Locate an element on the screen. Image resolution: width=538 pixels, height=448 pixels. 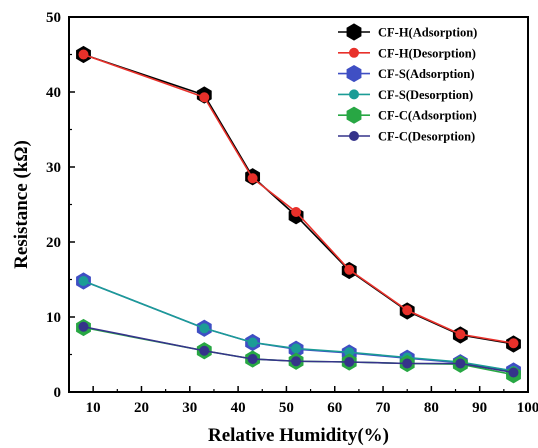
legend-entry: CF-H(Desorption) is located at coordinates (407, 53).